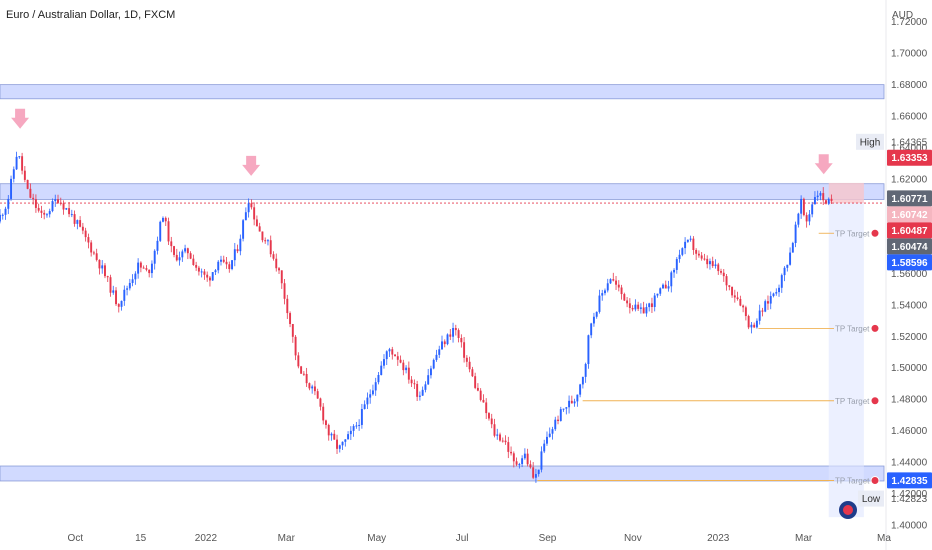  I want to click on high-value: 1.64365, so click(909, 142).